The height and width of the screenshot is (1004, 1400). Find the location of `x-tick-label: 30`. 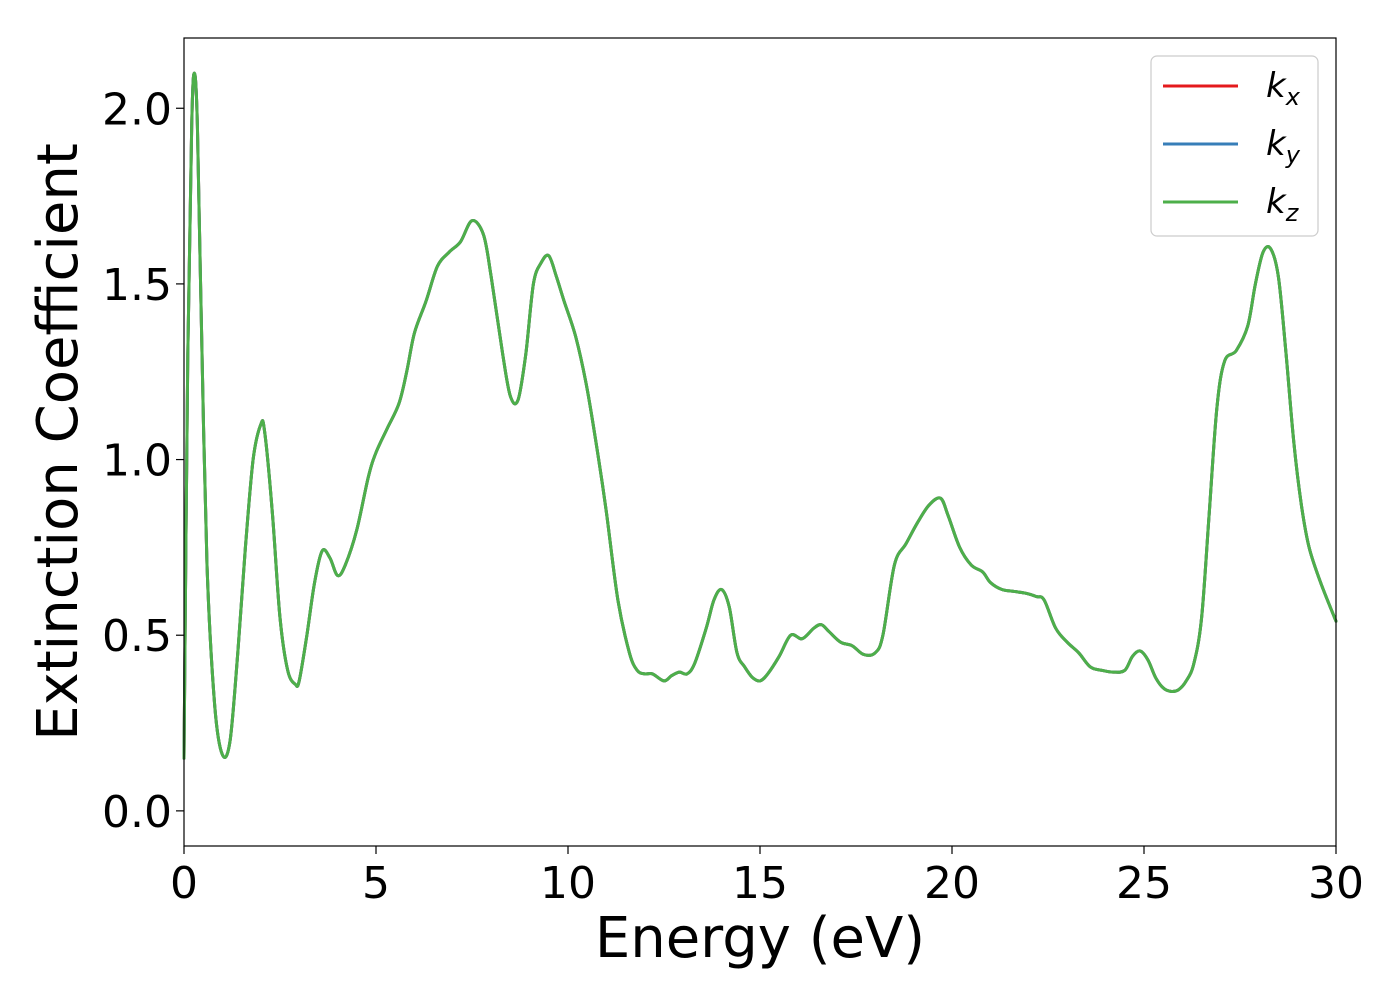

x-tick-label: 30 is located at coordinates (1336, 883).